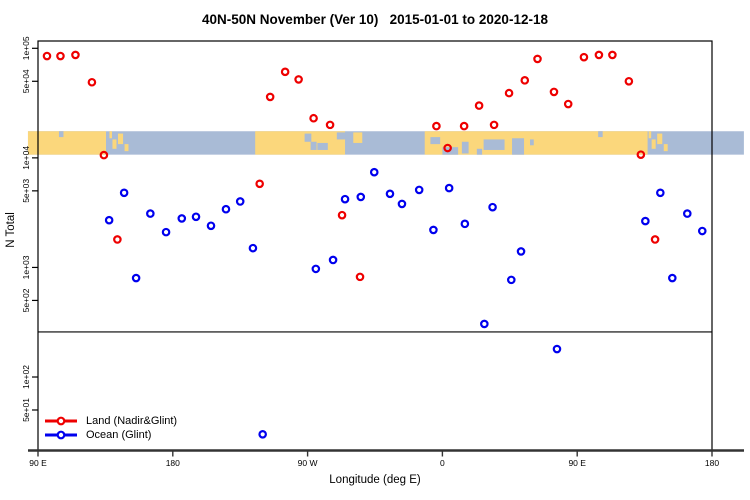 The width and height of the screenshot is (750, 500). Describe the element at coordinates (132, 421) in the screenshot. I see `legend-land-label: Land (Nadir&Glint)` at that location.